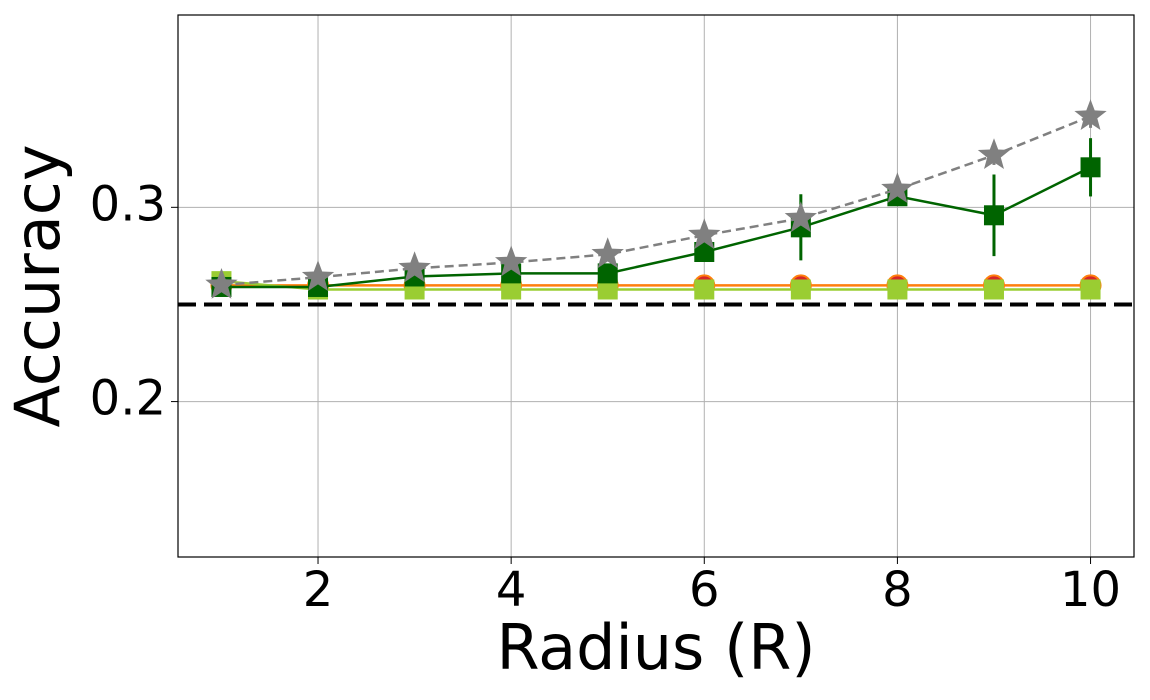 The height and width of the screenshot is (700, 1150). What do you see at coordinates (1090, 590) in the screenshot?
I see `x-tick-label: 10` at bounding box center [1090, 590].